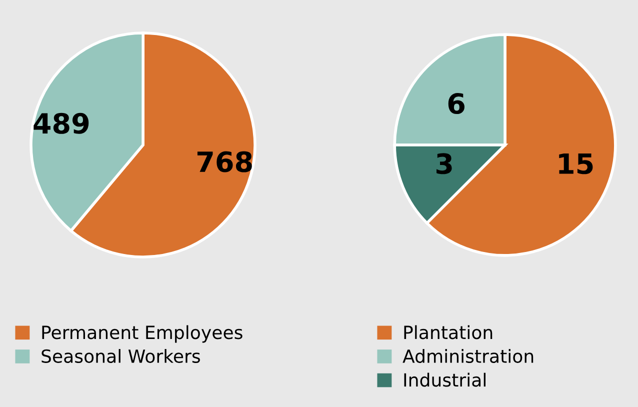 The width and height of the screenshot is (638, 407). I want to click on data-label: 15, so click(576, 164).